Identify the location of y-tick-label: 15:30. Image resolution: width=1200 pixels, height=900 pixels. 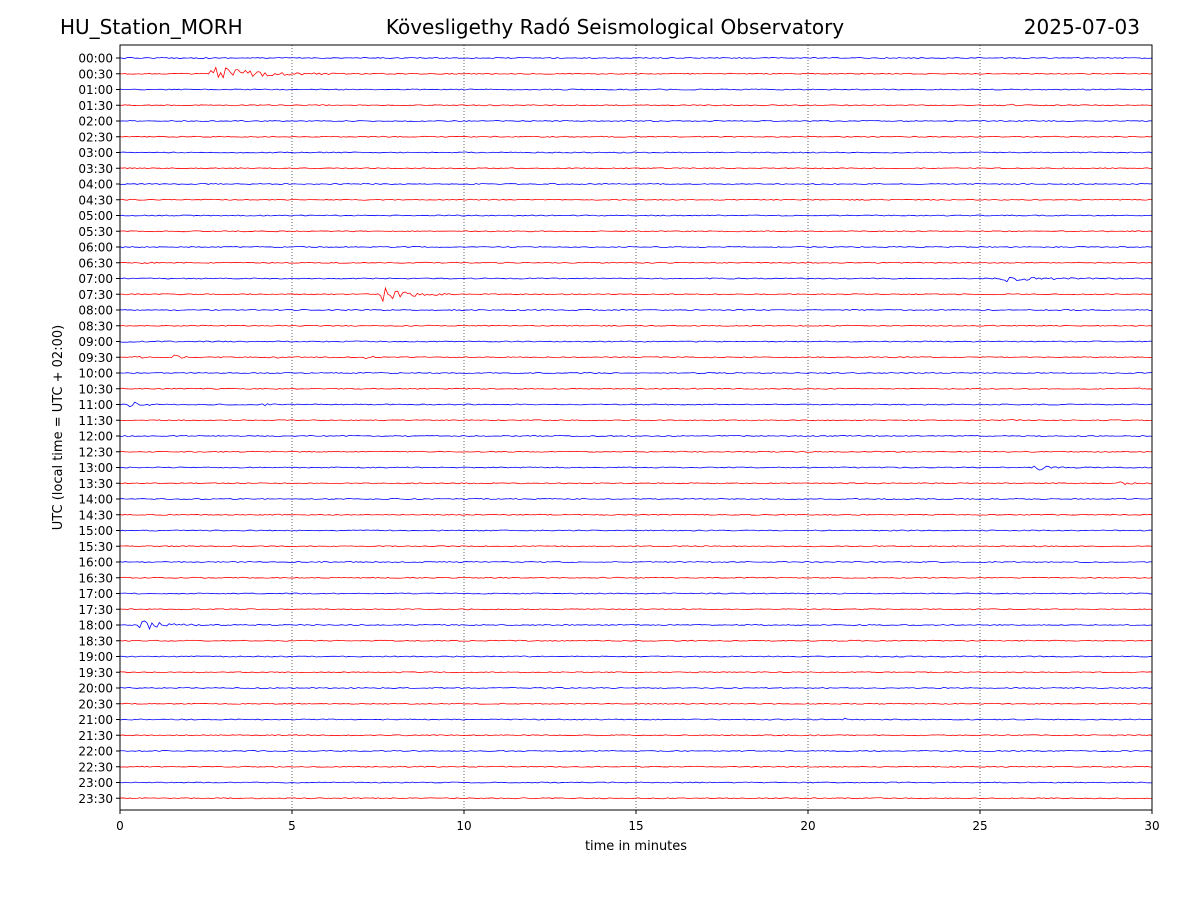
(95, 547).